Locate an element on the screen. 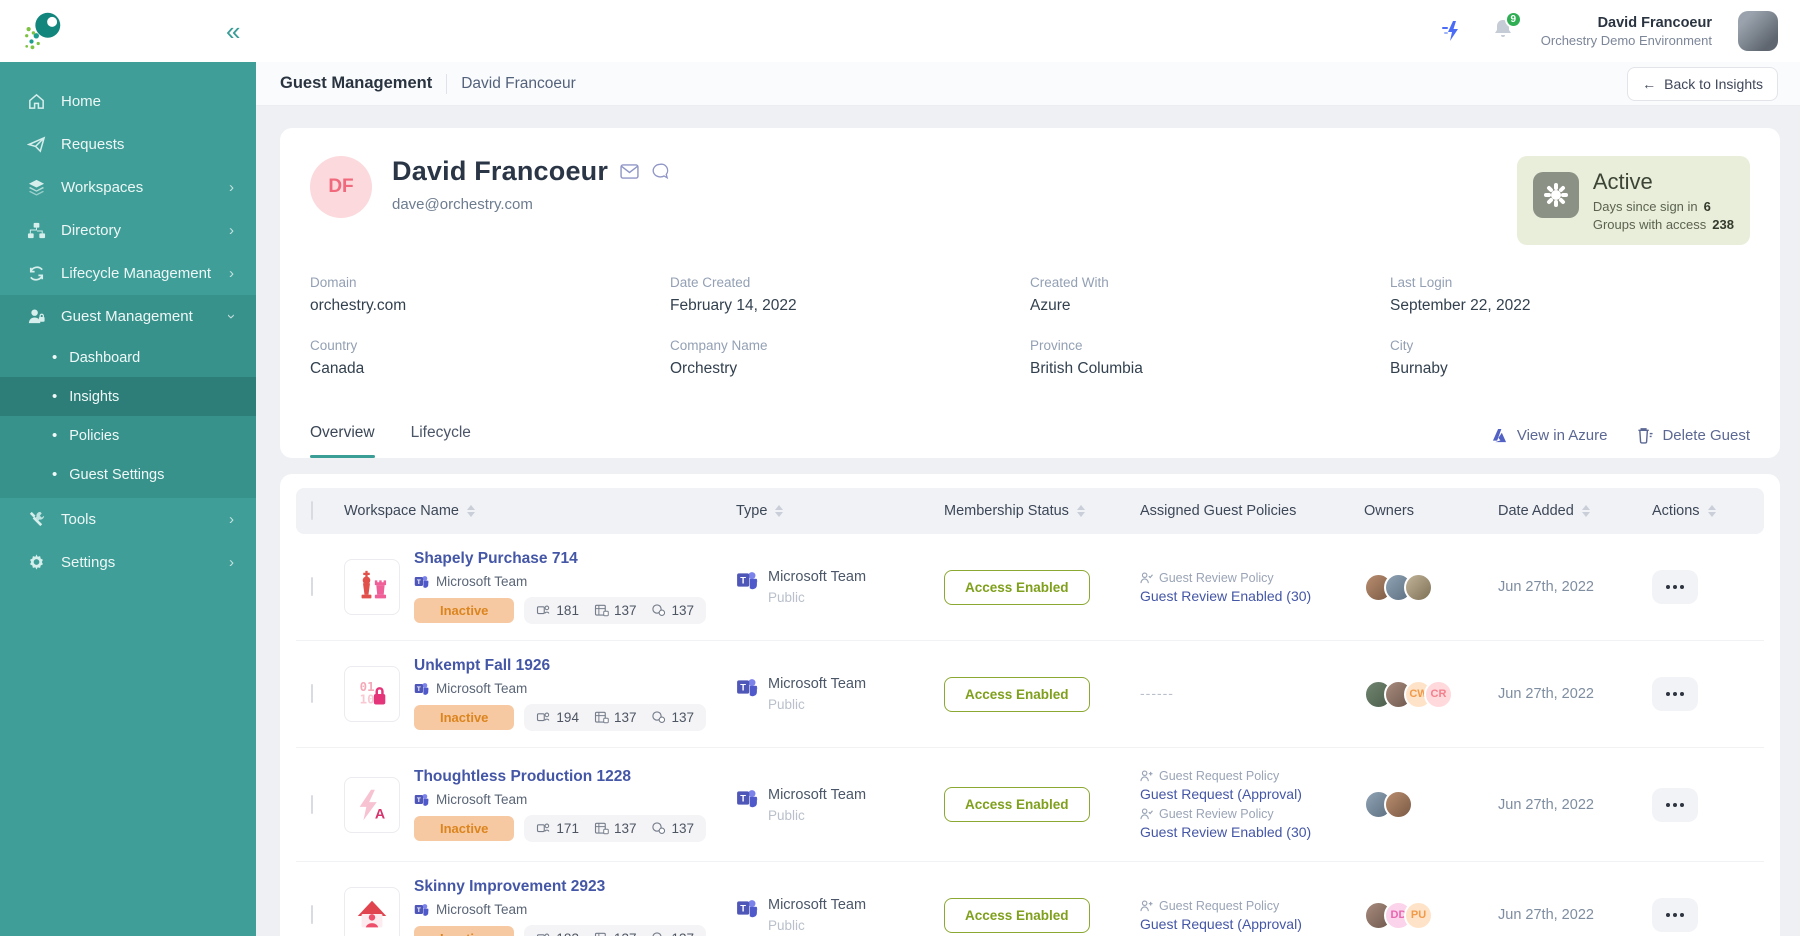  sidebar-item-settings: Settings › is located at coordinates (128, 562).